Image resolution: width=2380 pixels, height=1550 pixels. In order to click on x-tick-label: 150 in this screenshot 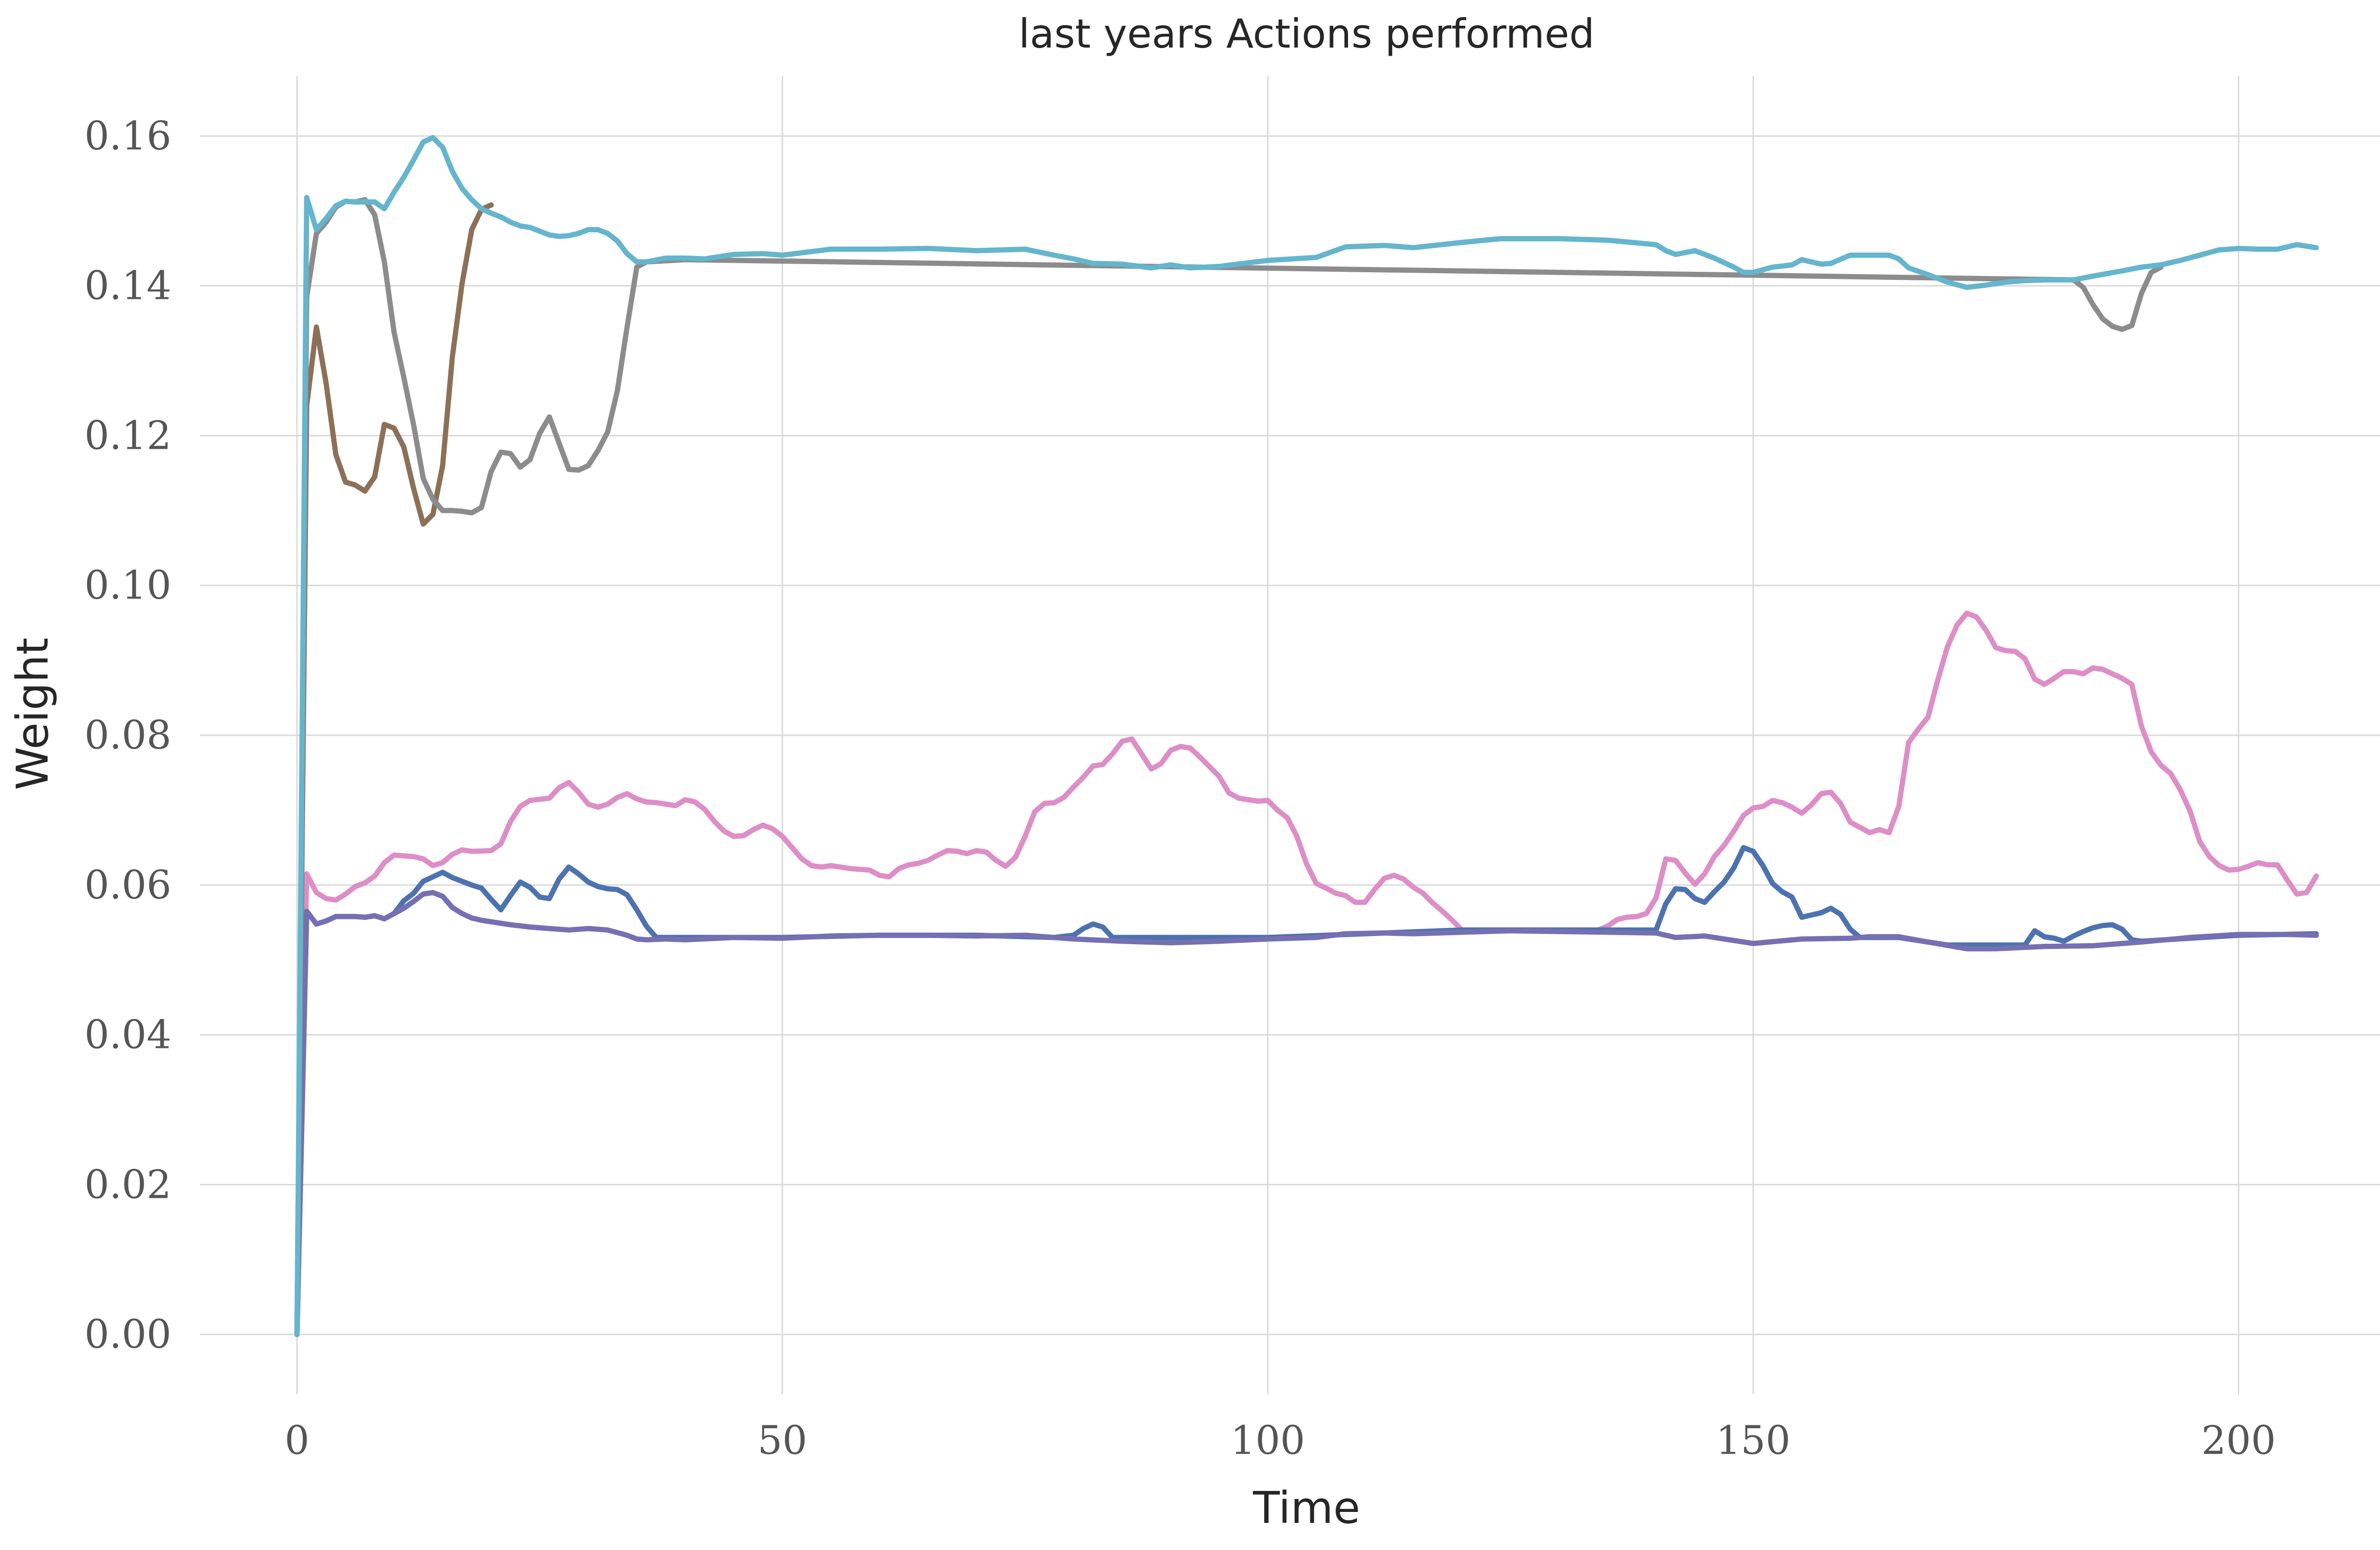, I will do `click(1753, 1440)`.